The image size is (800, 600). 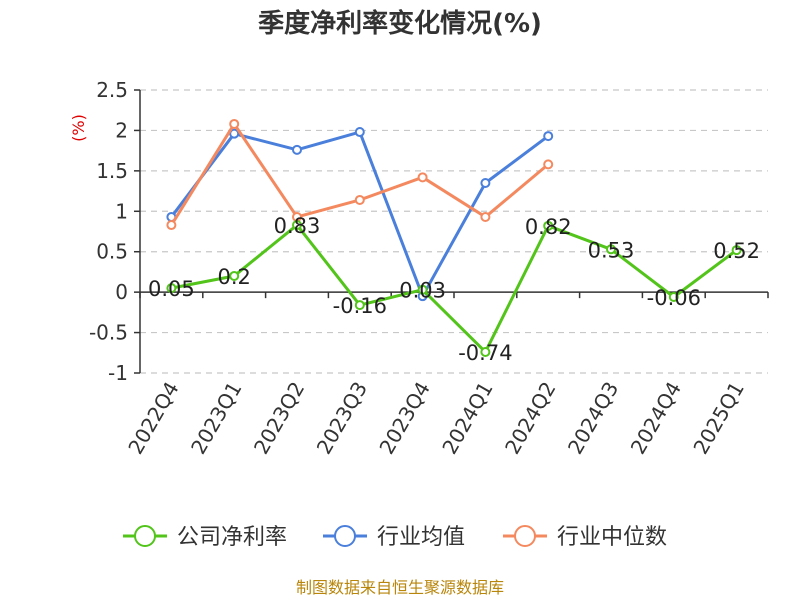 I want to click on x-tick-label: 2024Q1, so click(x=467, y=418).